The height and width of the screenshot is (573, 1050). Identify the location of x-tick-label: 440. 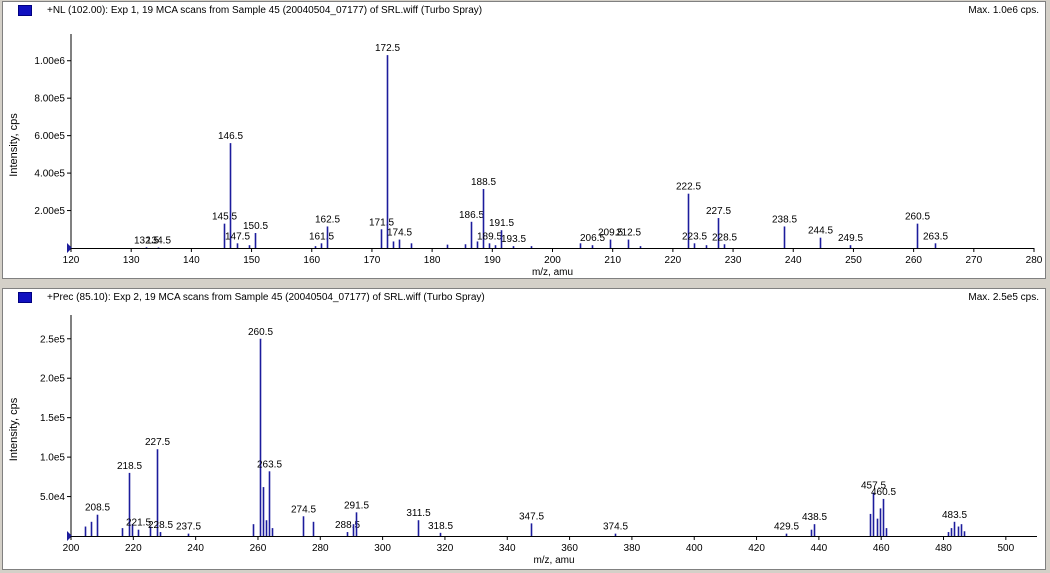
(819, 548).